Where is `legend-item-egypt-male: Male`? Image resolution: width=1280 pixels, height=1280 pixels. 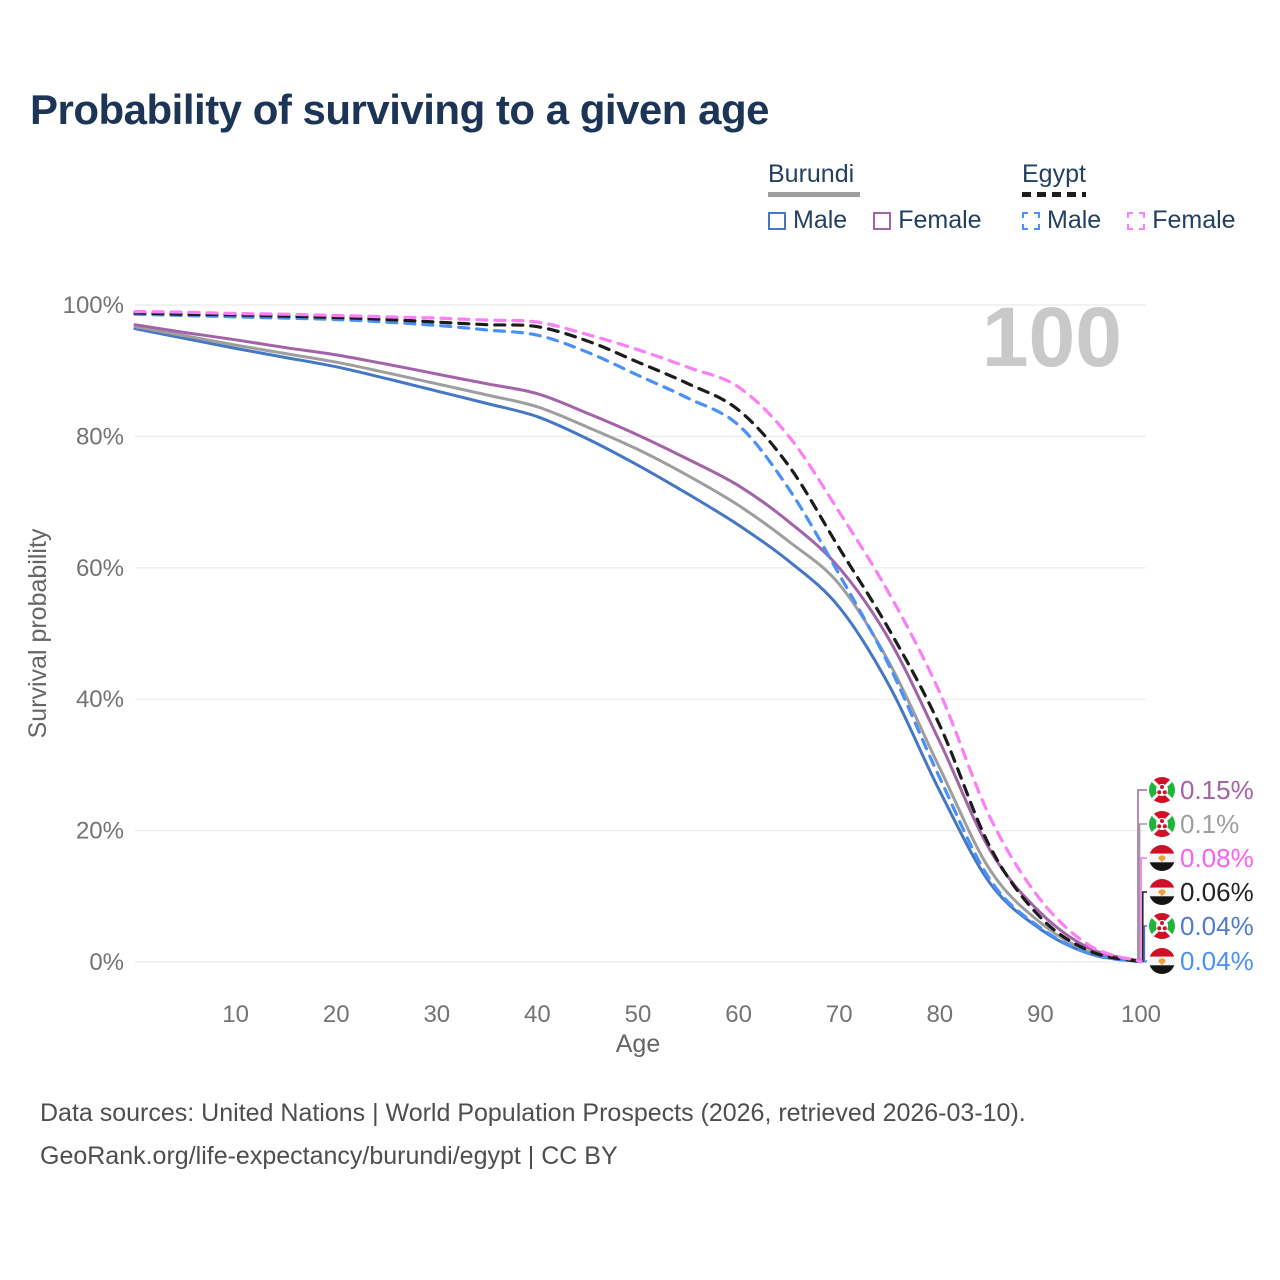
legend-item-egypt-male: Male is located at coordinates (1061, 220).